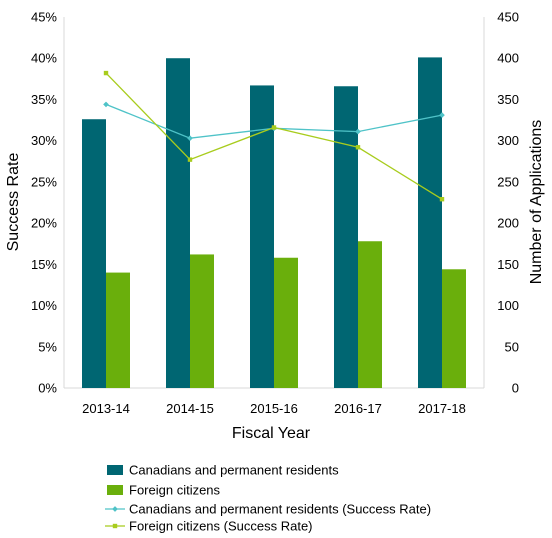 Image resolution: width=552 pixels, height=538 pixels. I want to click on y-tick-label: 10%, so click(44, 305).